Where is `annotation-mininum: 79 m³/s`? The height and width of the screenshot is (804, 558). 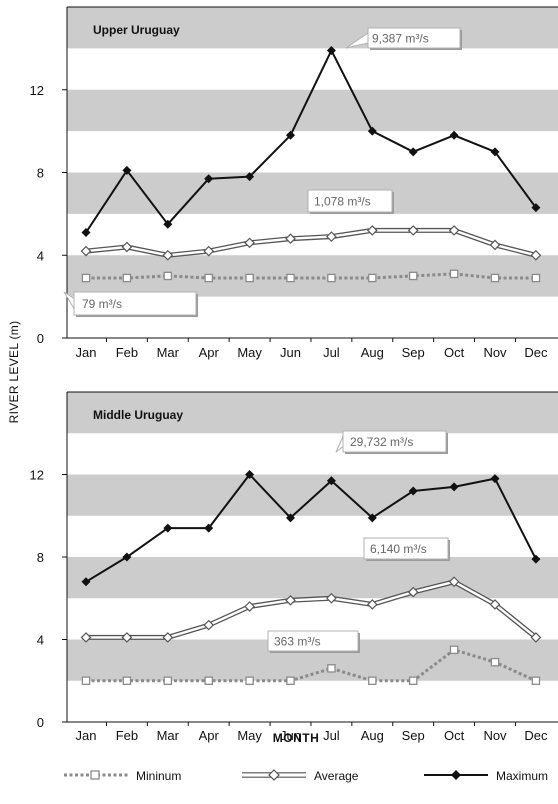
annotation-mininum: 79 m³/s is located at coordinates (130, 304).